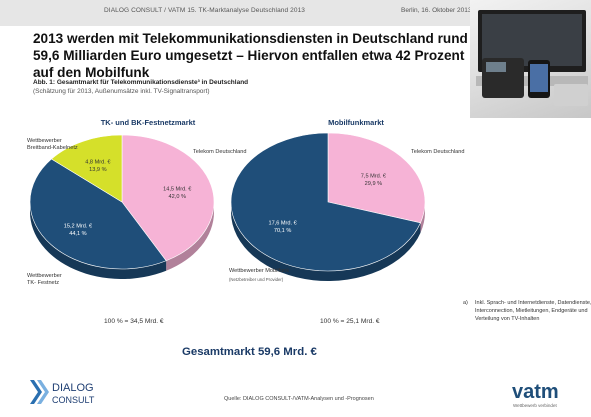  I want to click on dialog-logo-text-1: DIALOG, so click(73, 388).